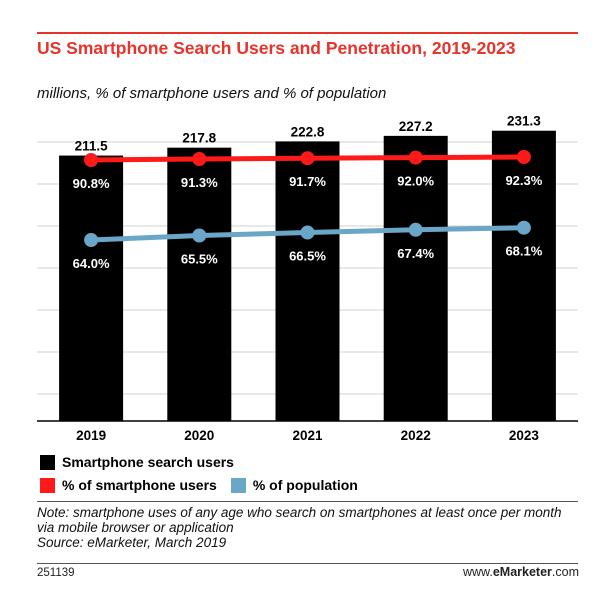 The height and width of the screenshot is (598, 616). Describe the element at coordinates (523, 275) in the screenshot. I see `bar-2023` at that location.